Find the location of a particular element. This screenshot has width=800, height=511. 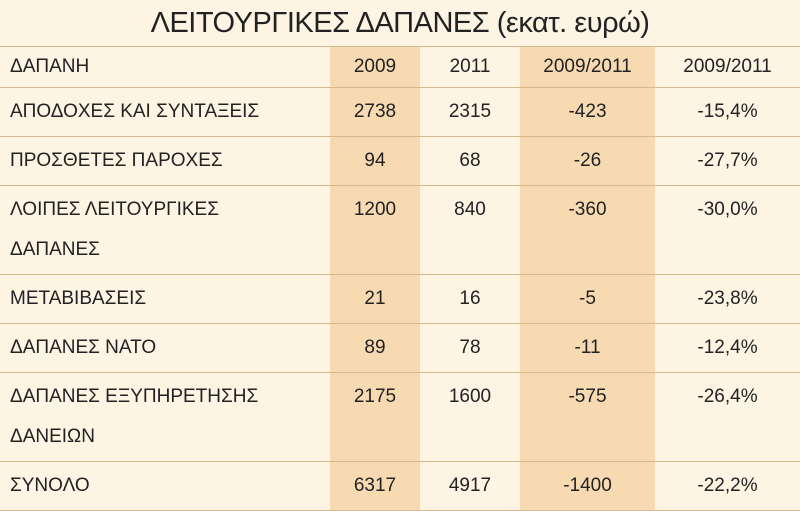

table-cell: 840 is located at coordinates (470, 230).